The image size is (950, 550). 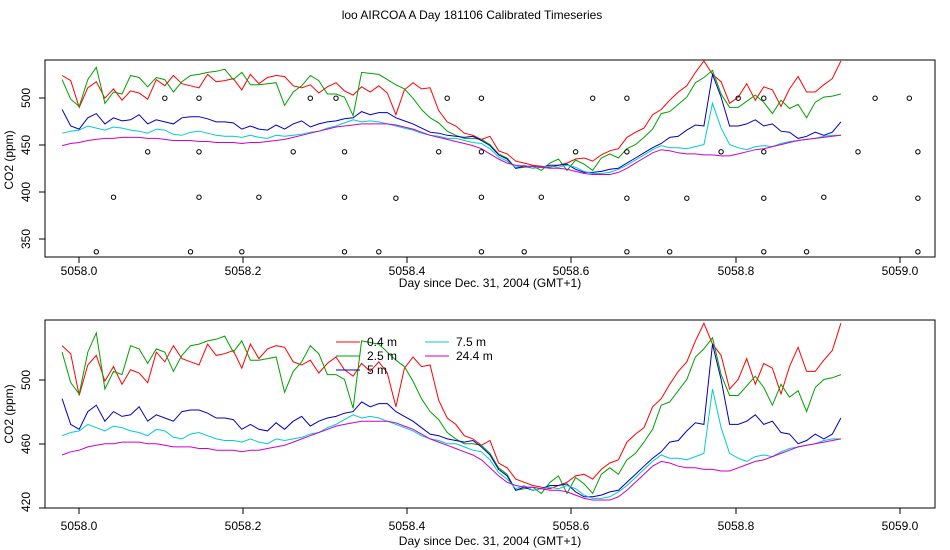 What do you see at coordinates (382, 356) in the screenshot?
I see `legend-label-1: 2.5 m` at bounding box center [382, 356].